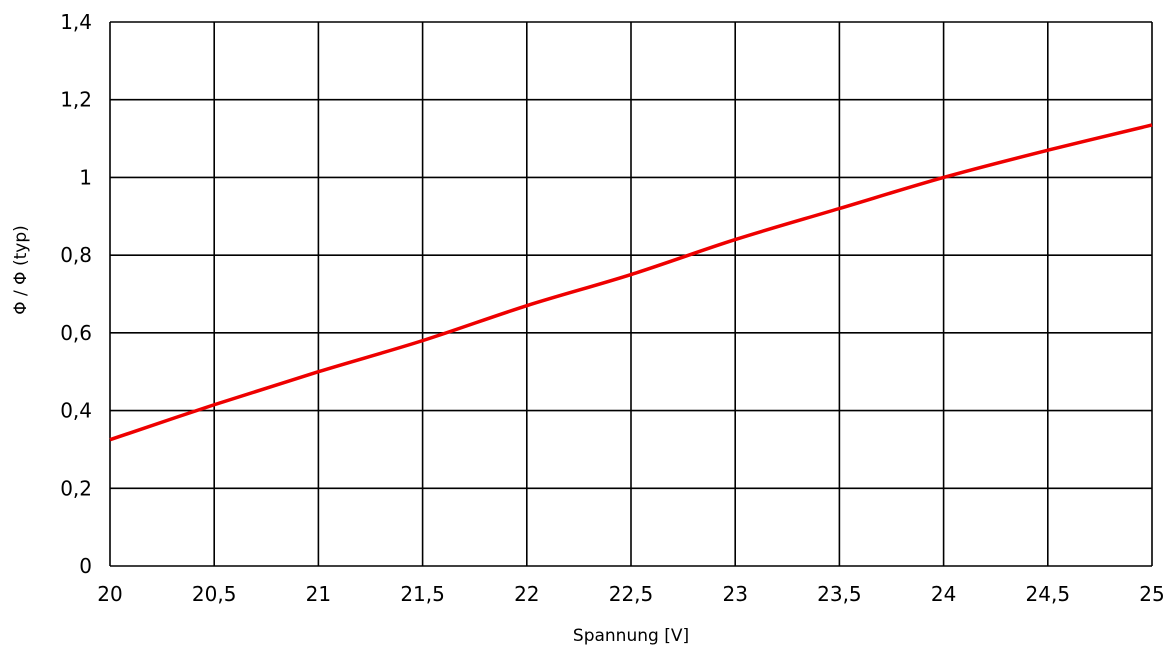  I want to click on x-tick-label: 20,5, so click(214, 594).